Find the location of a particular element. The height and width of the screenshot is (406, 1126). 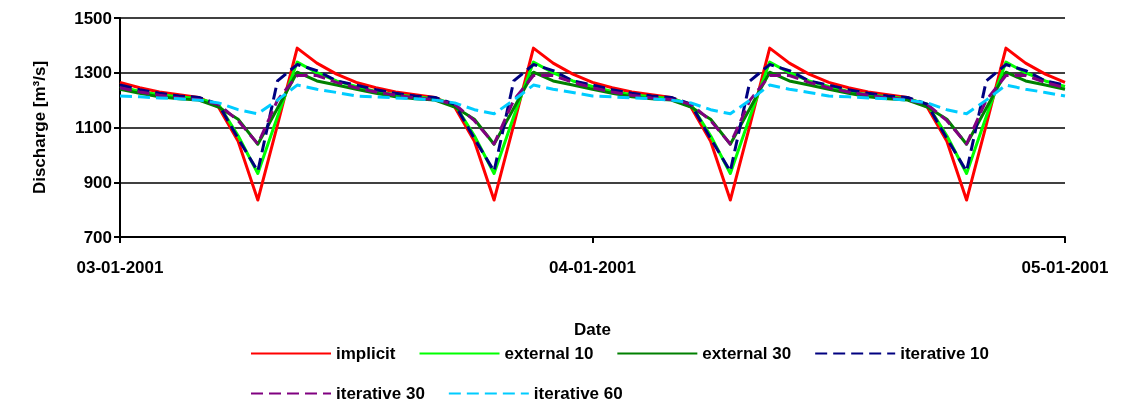

x-tick-label: 03-01-2001 is located at coordinates (120, 267).